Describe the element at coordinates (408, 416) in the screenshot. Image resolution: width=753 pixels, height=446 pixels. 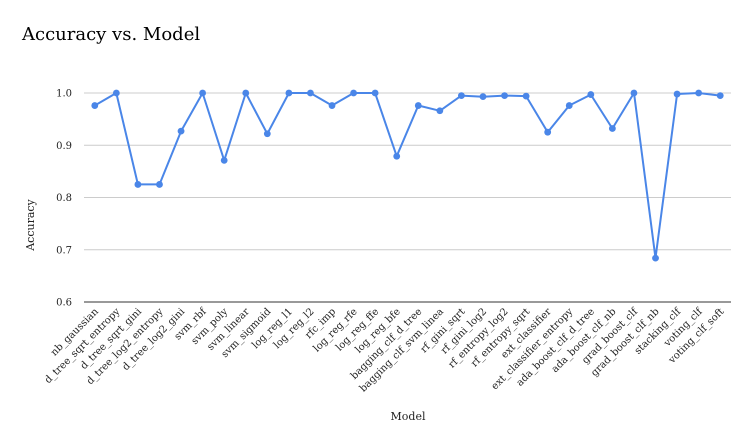
I see `x-axis-label: Model` at that location.